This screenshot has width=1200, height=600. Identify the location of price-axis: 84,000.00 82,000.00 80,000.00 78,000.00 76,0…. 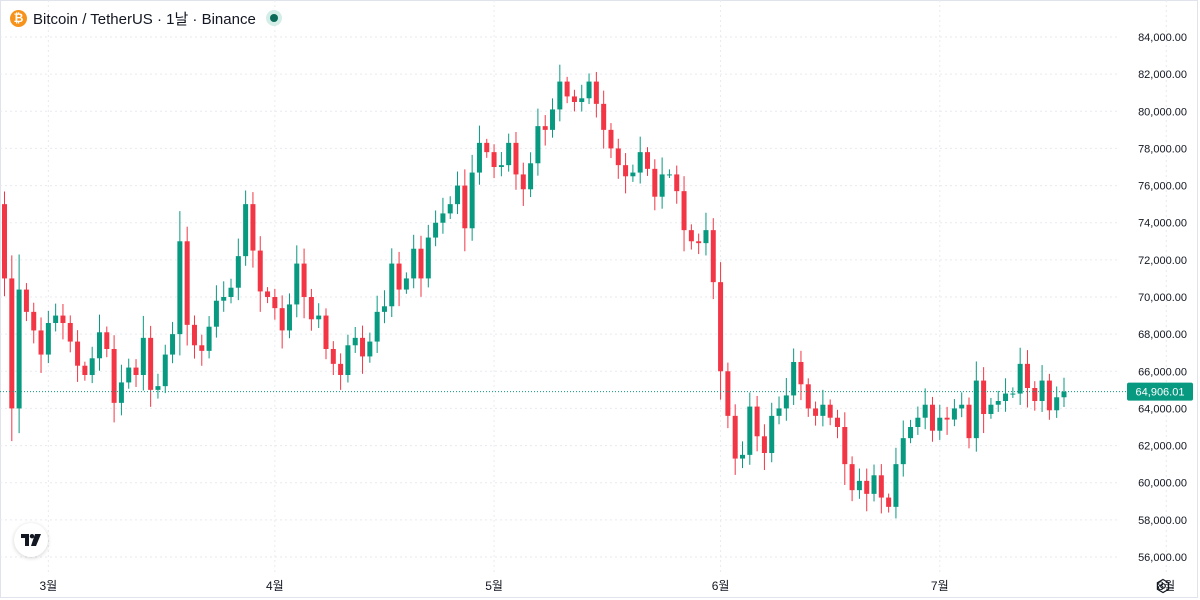
(1160, 298).